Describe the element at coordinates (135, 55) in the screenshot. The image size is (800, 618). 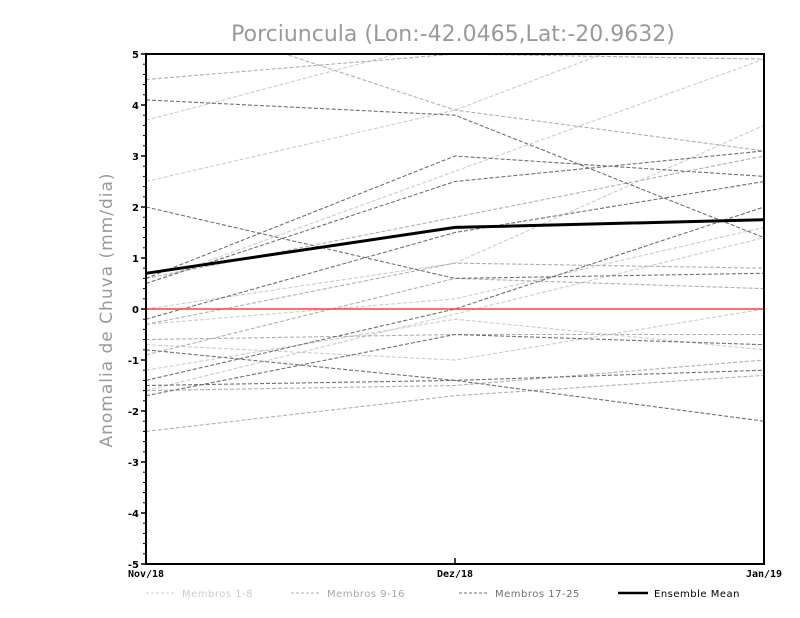
I see `y-tick-label: 5` at that location.